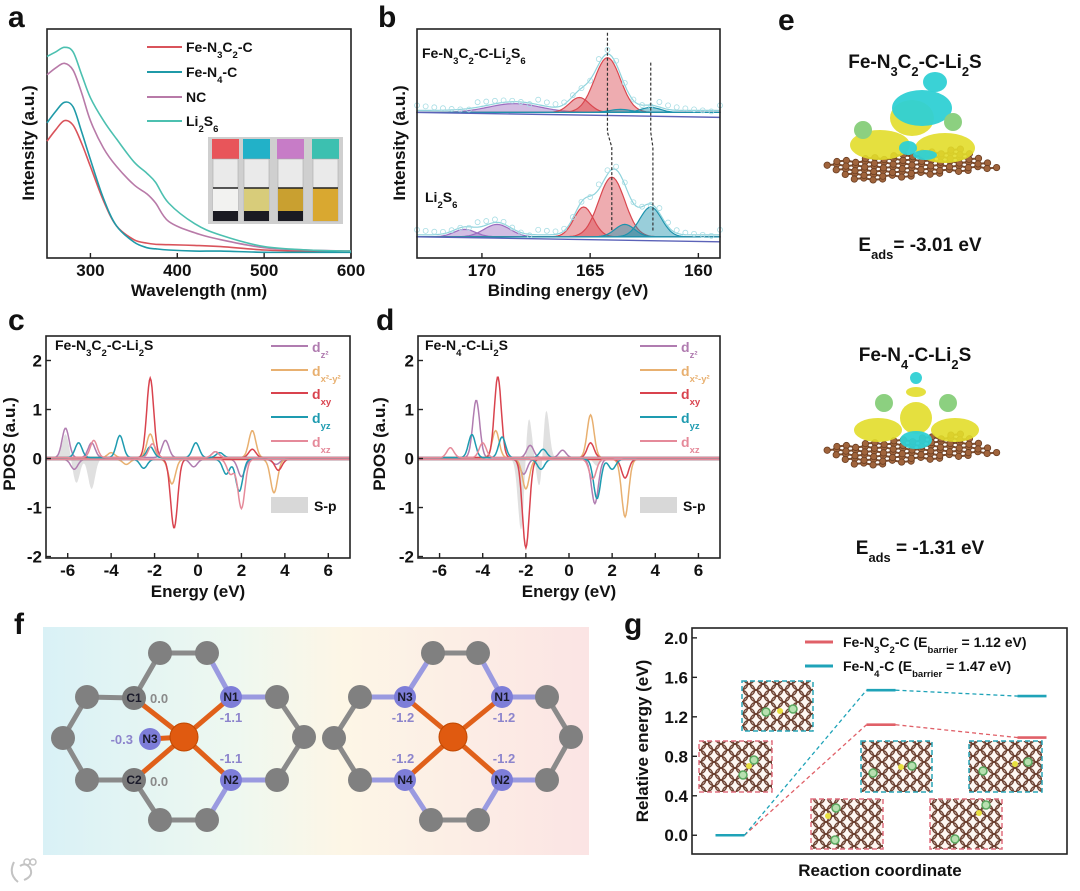 Image resolution: width=1080 pixels, height=891 pixels. What do you see at coordinates (379, 444) in the screenshot?
I see `y-axis-title: PDOS (a.u.)` at bounding box center [379, 444].